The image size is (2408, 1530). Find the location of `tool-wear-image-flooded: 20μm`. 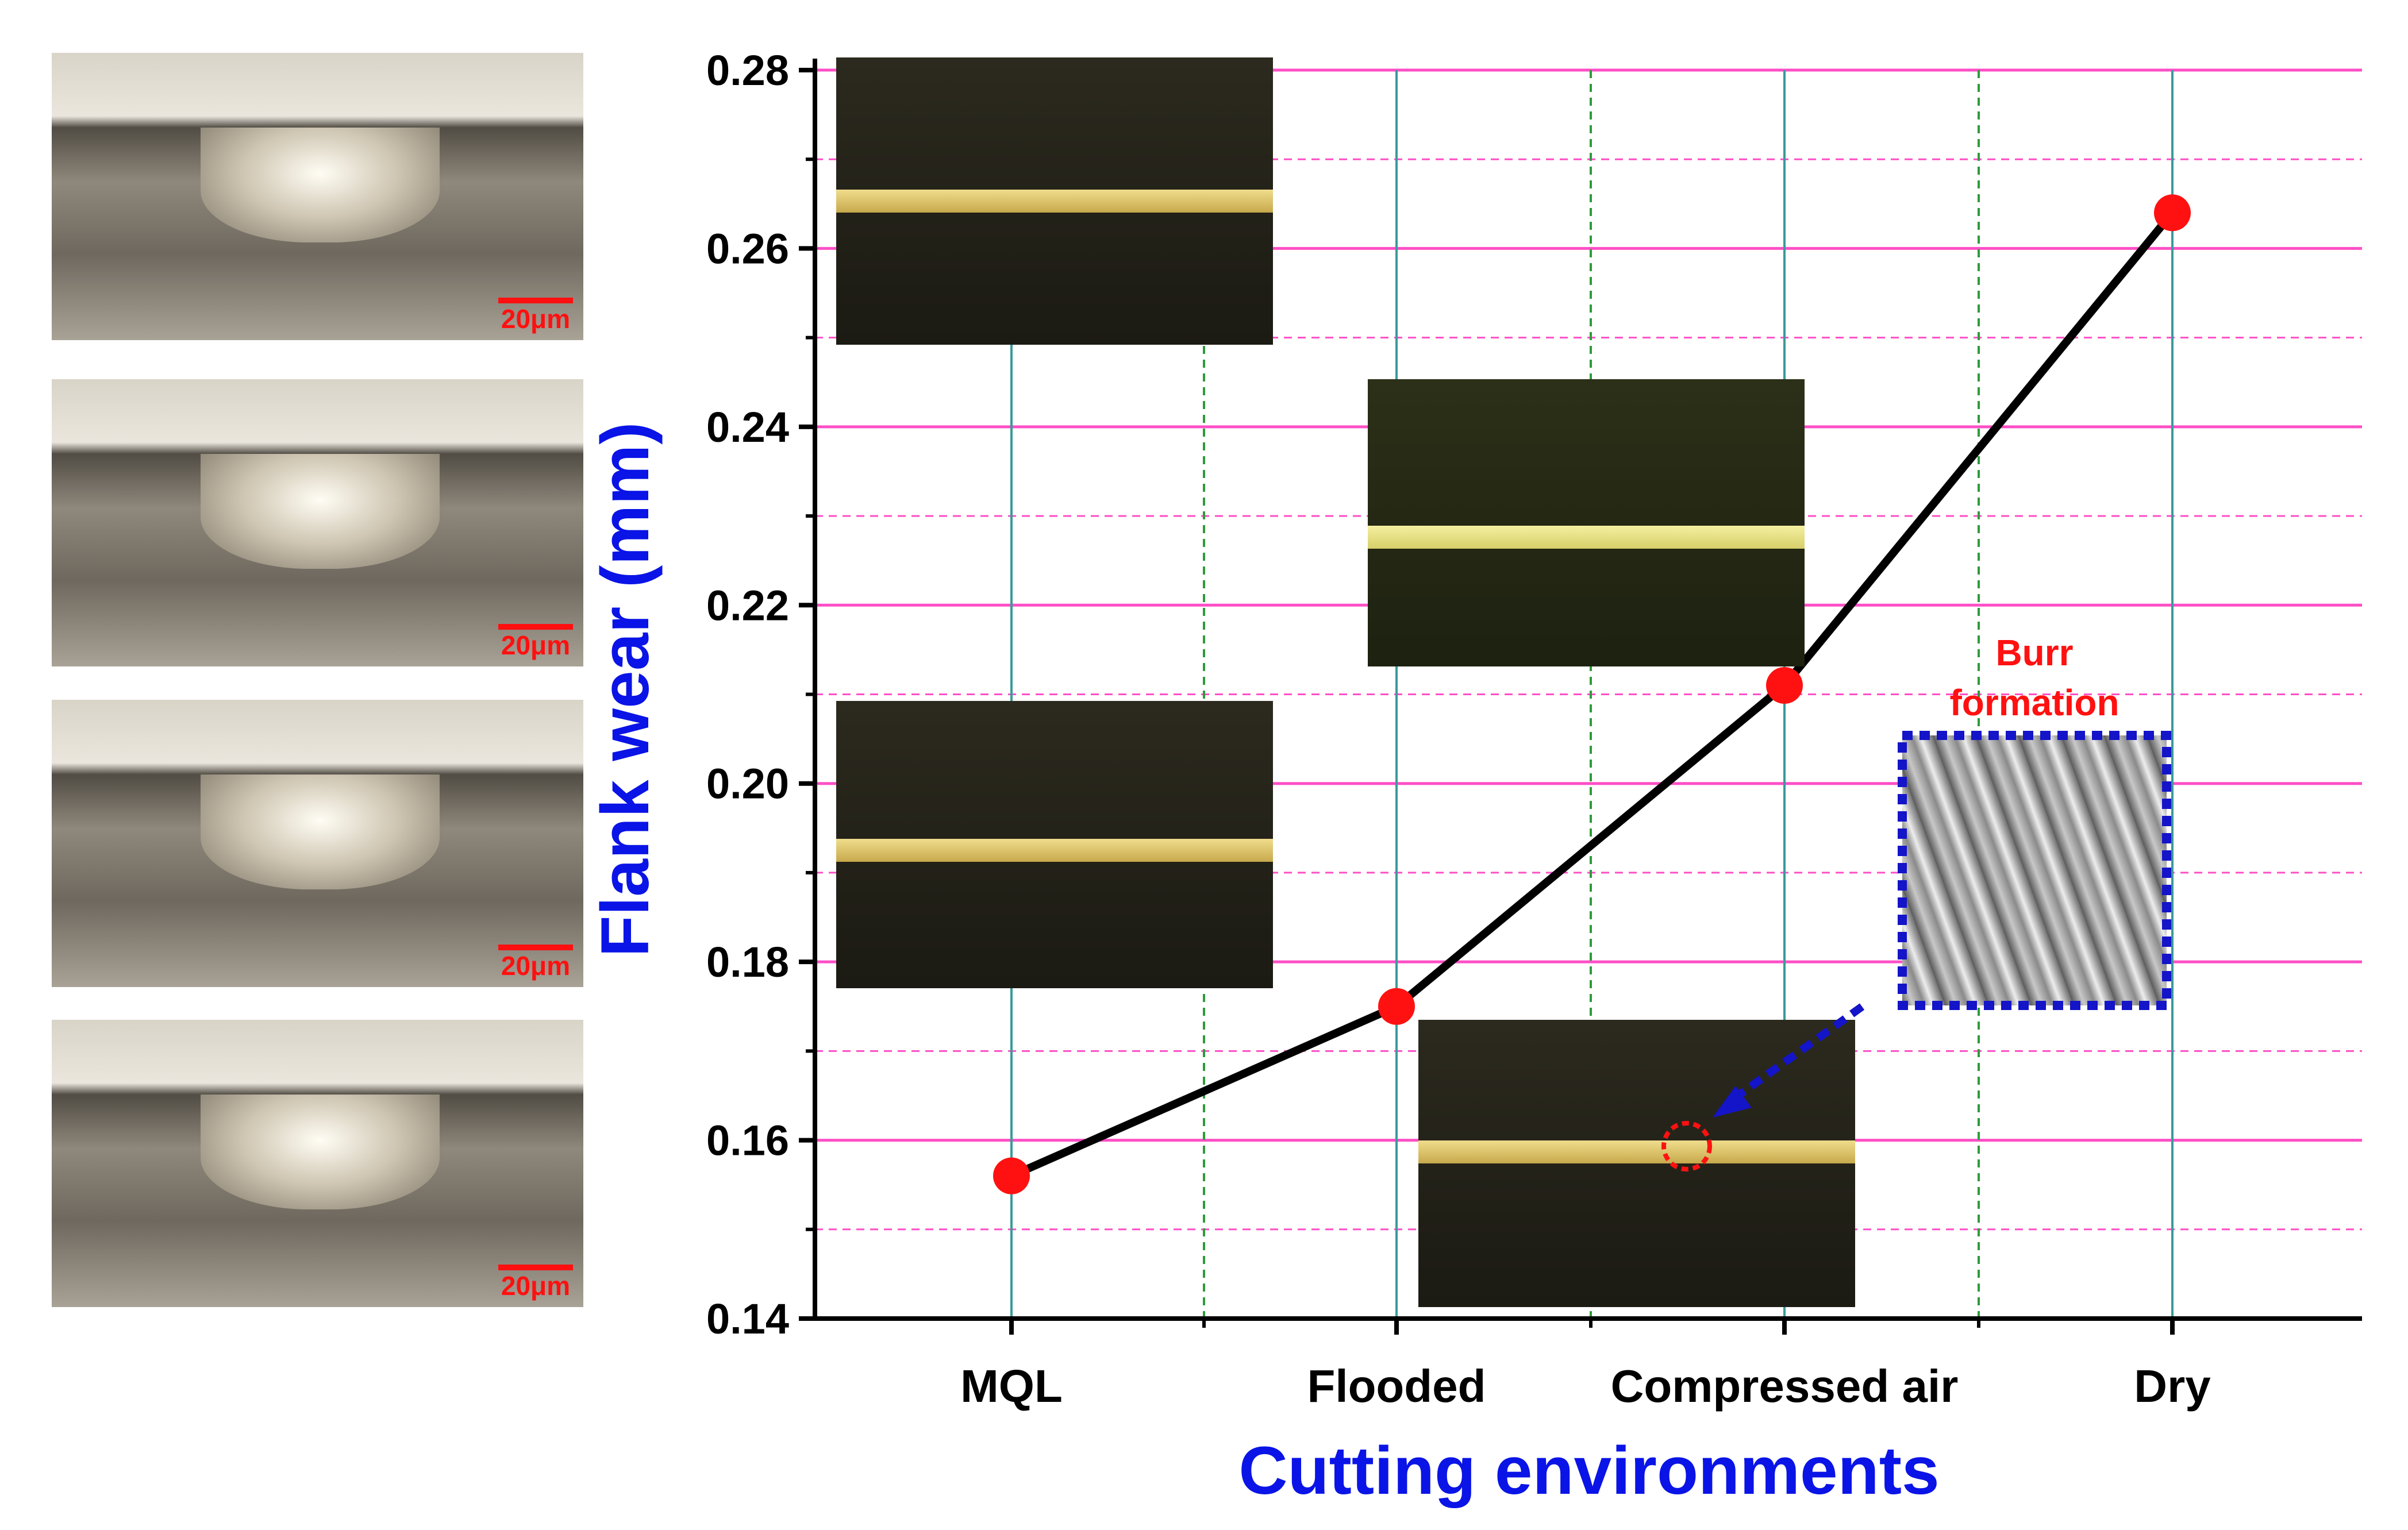

tool-wear-image-flooded: 20μm is located at coordinates (317, 522).